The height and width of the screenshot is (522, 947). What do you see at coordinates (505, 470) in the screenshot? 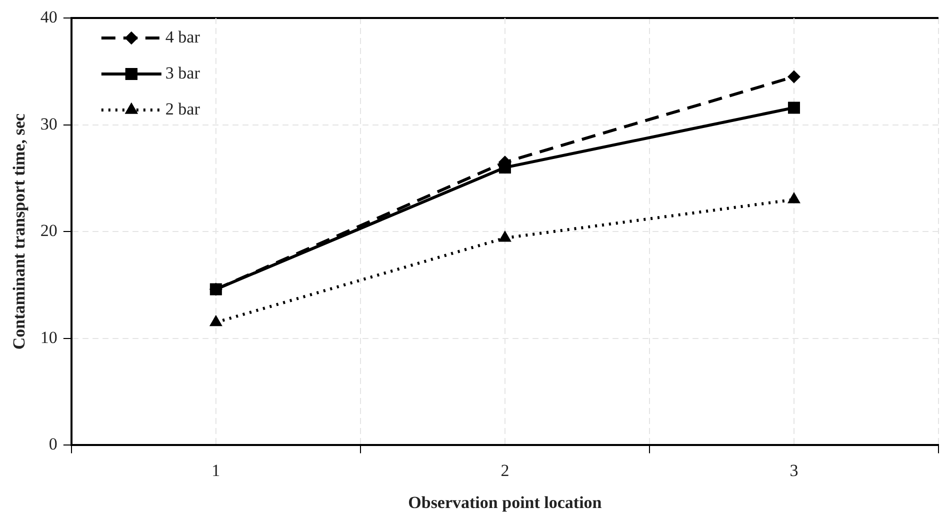
I see `x-tick-label: 2` at bounding box center [505, 470].